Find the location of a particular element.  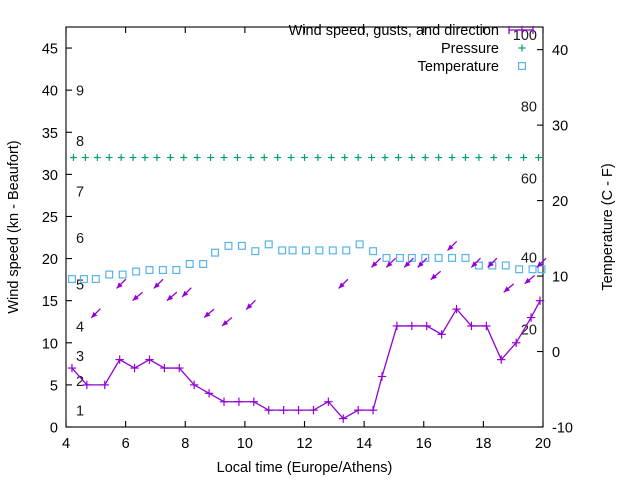

fahrenheit-label: 100 is located at coordinates (525, 36).